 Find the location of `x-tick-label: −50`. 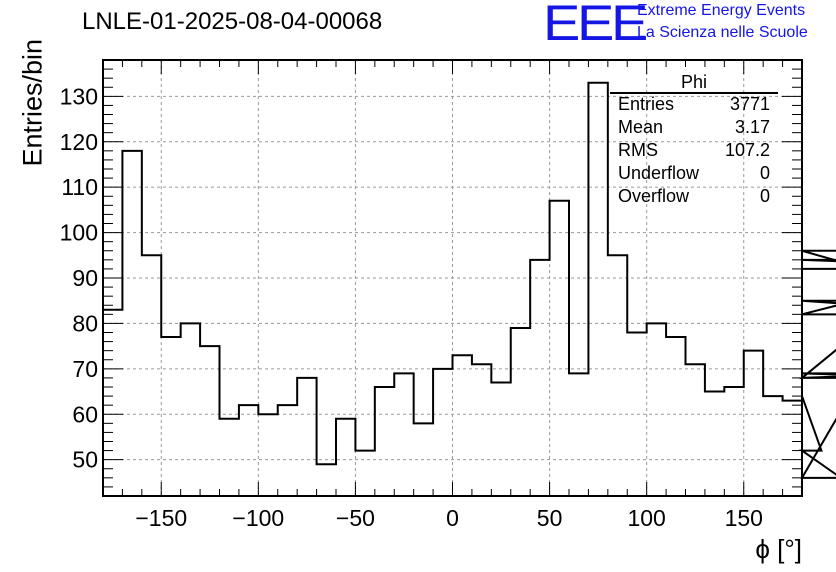

x-tick-label: −50 is located at coordinates (355, 518).